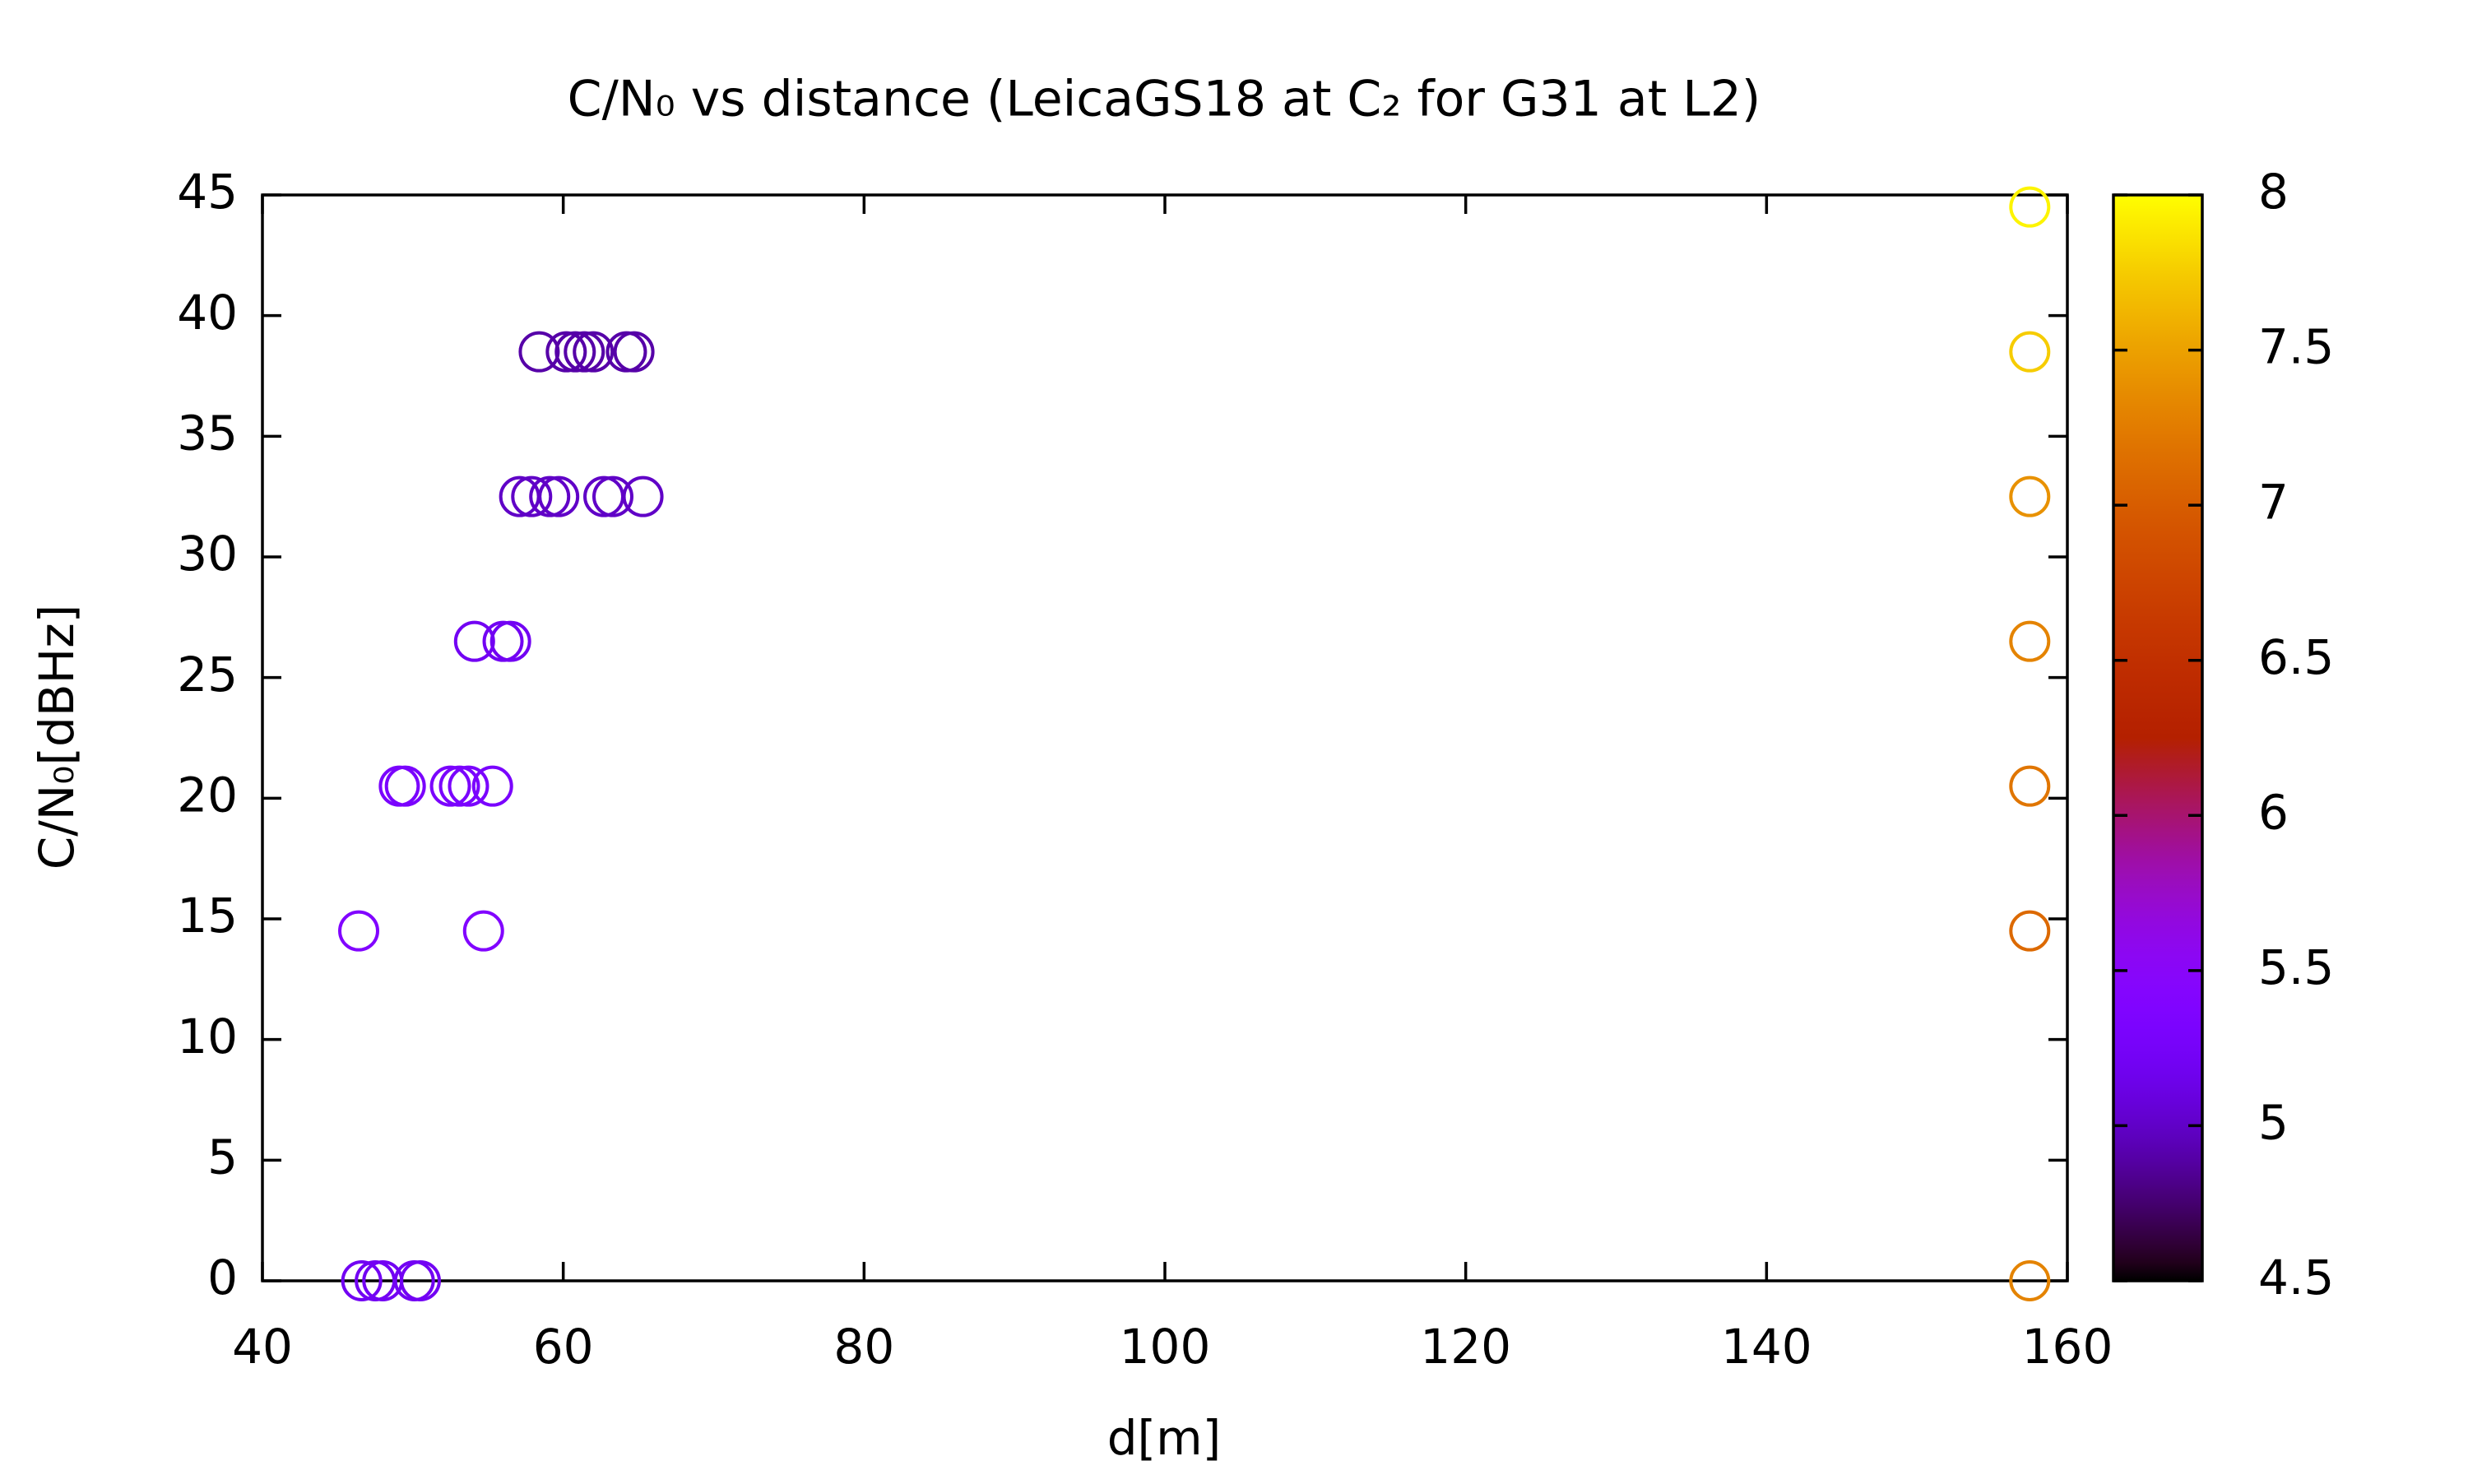 The width and height of the screenshot is (2468, 1484). I want to click on x-tick-label: 140, so click(1766, 1347).